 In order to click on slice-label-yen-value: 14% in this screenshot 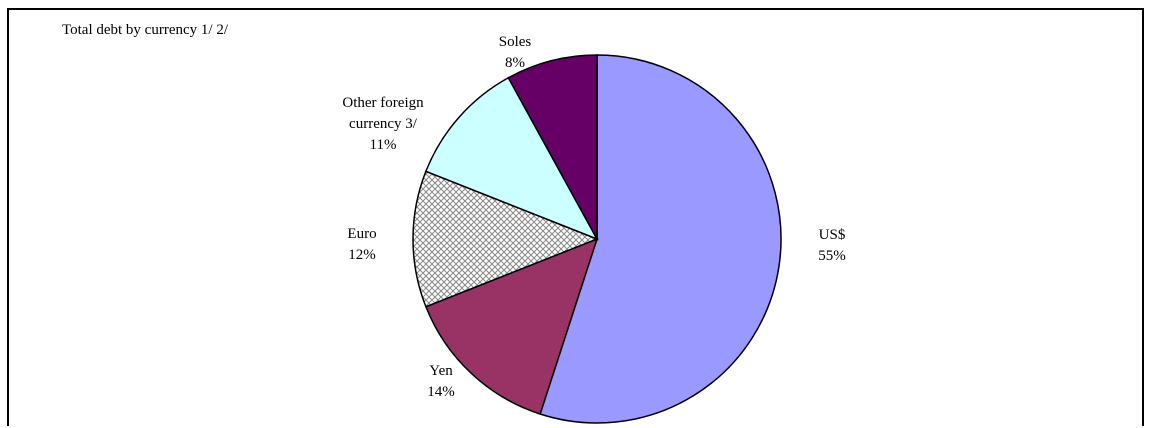, I will do `click(441, 392)`.